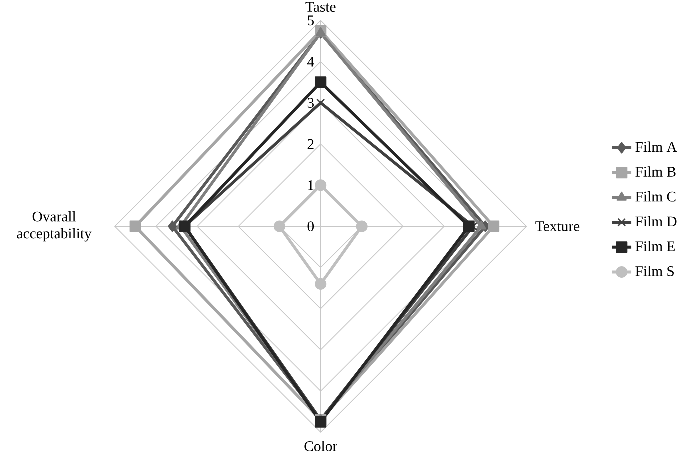  Describe the element at coordinates (656, 171) in the screenshot. I see `legend-label: Film B` at that location.